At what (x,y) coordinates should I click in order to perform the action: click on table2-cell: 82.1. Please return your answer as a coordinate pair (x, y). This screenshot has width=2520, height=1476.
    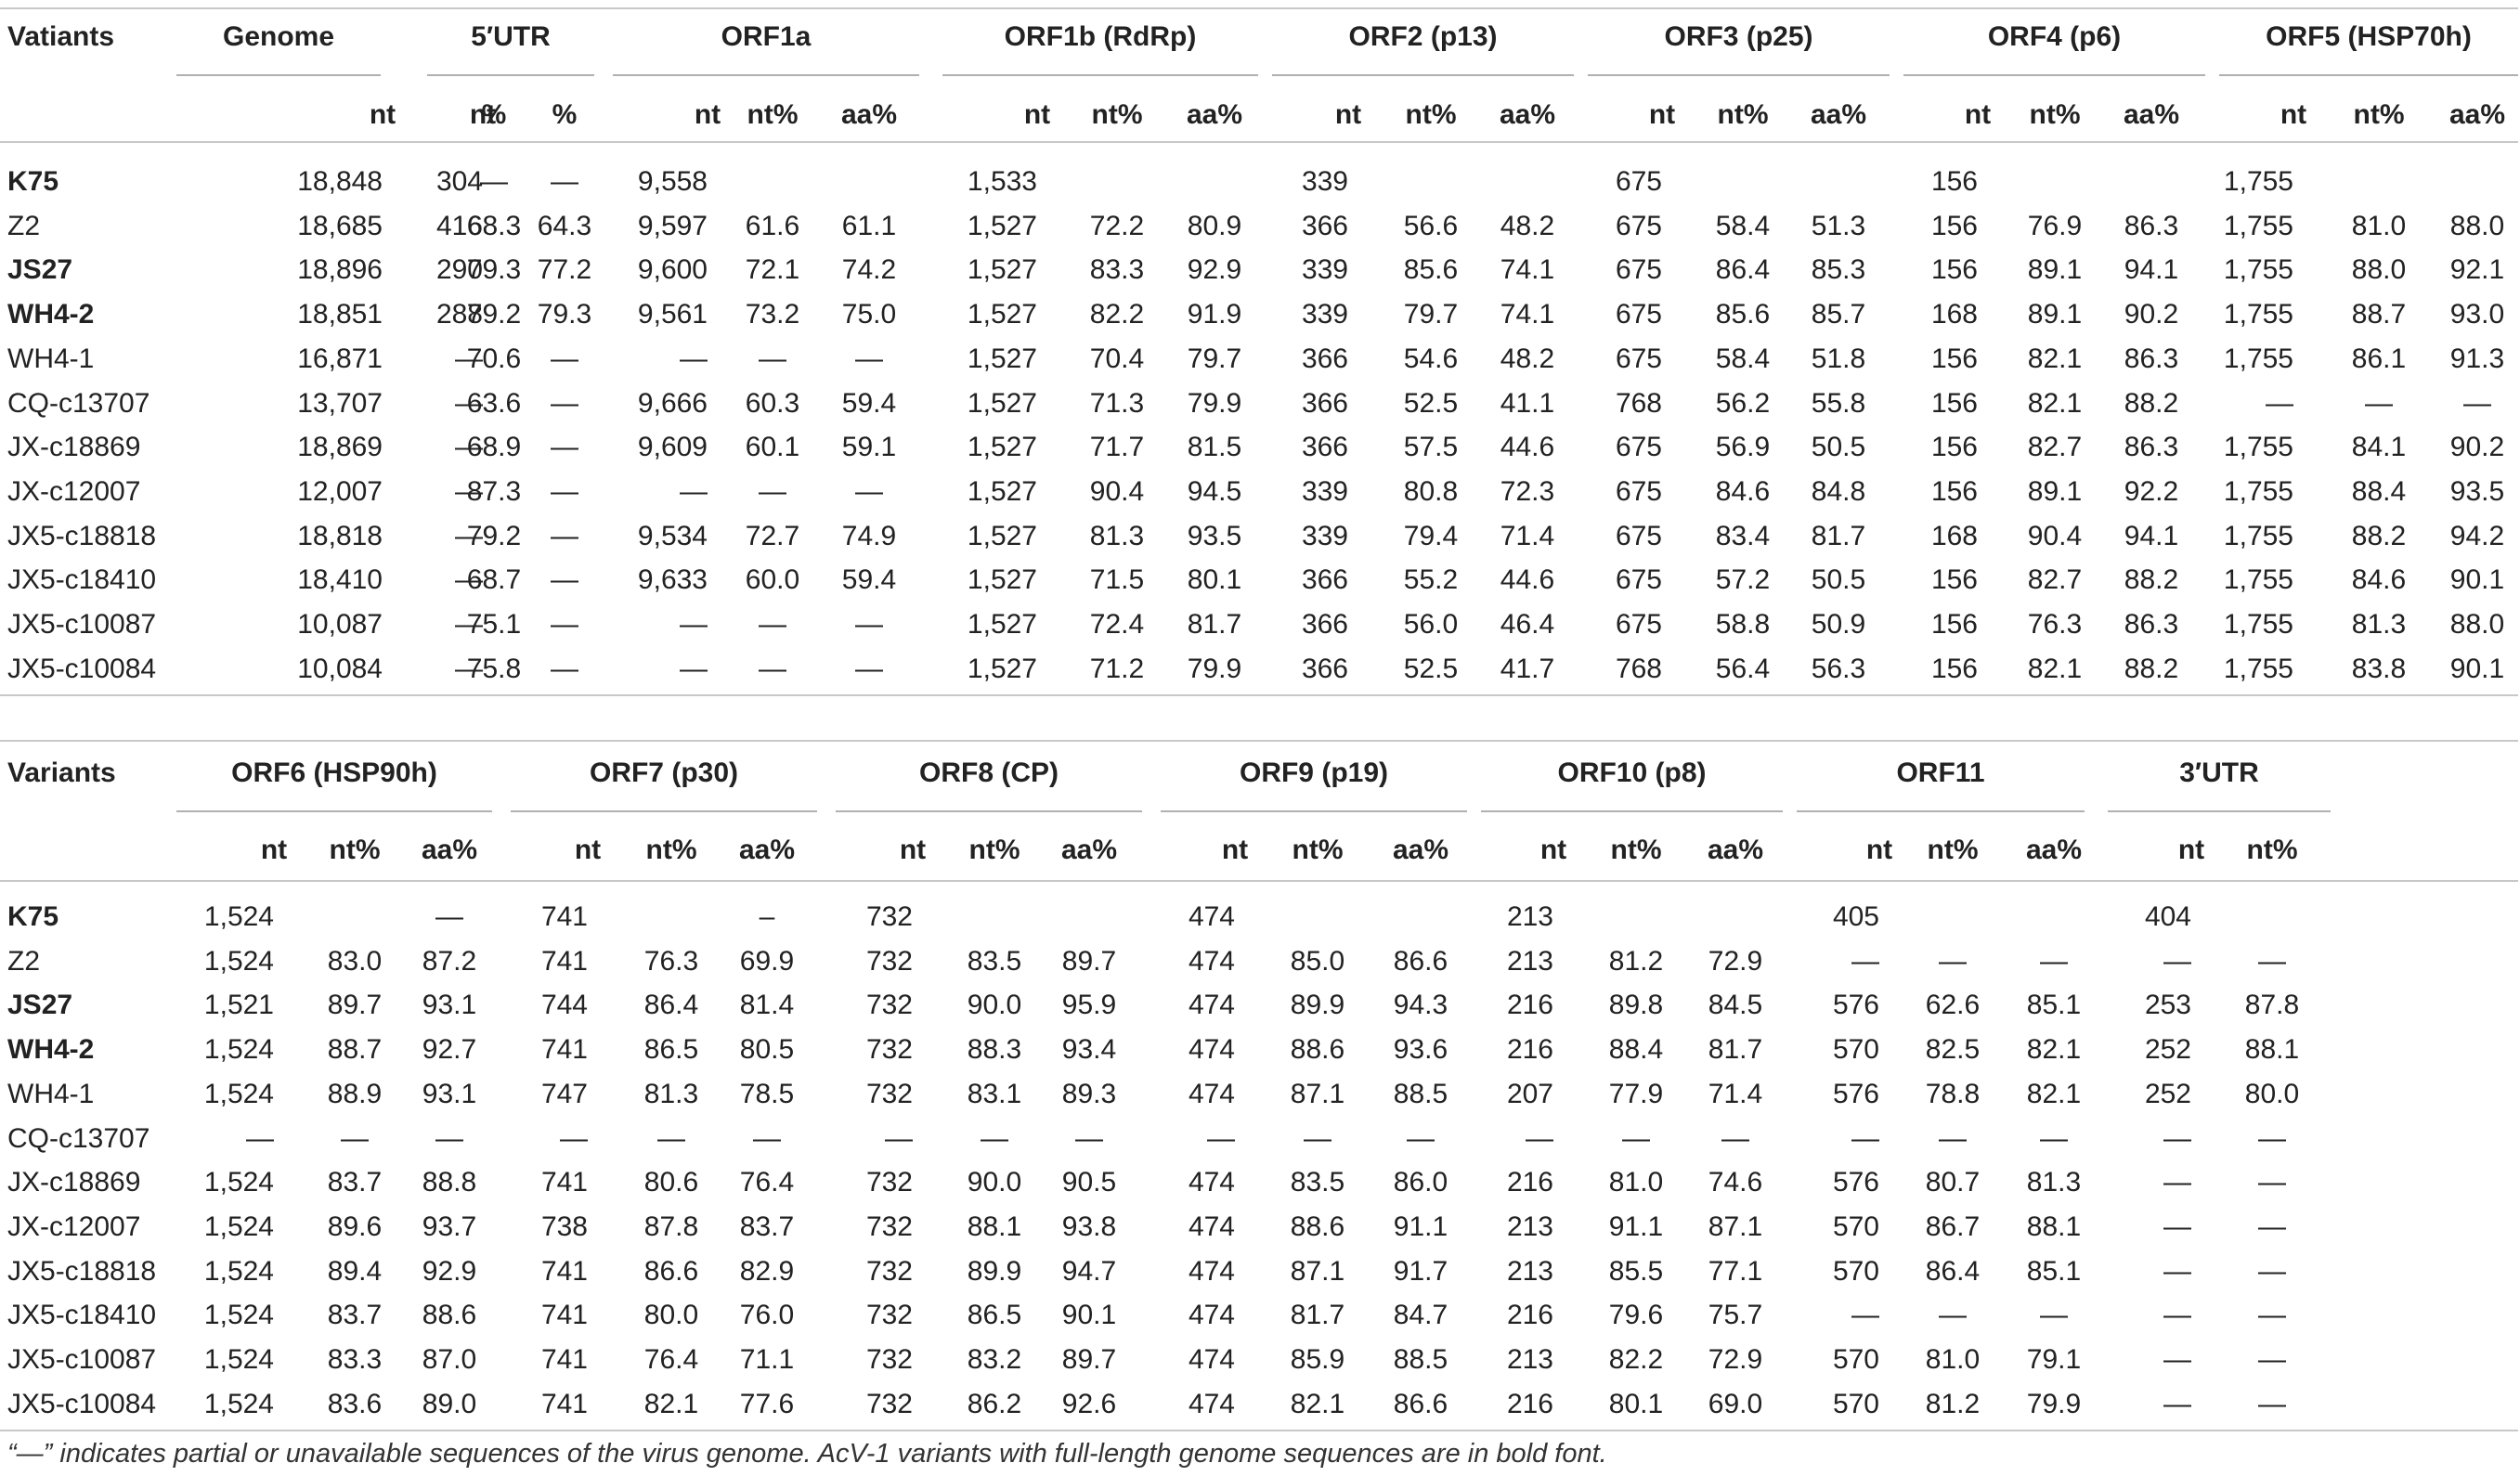
    Looking at the image, I should click on (2054, 1093).